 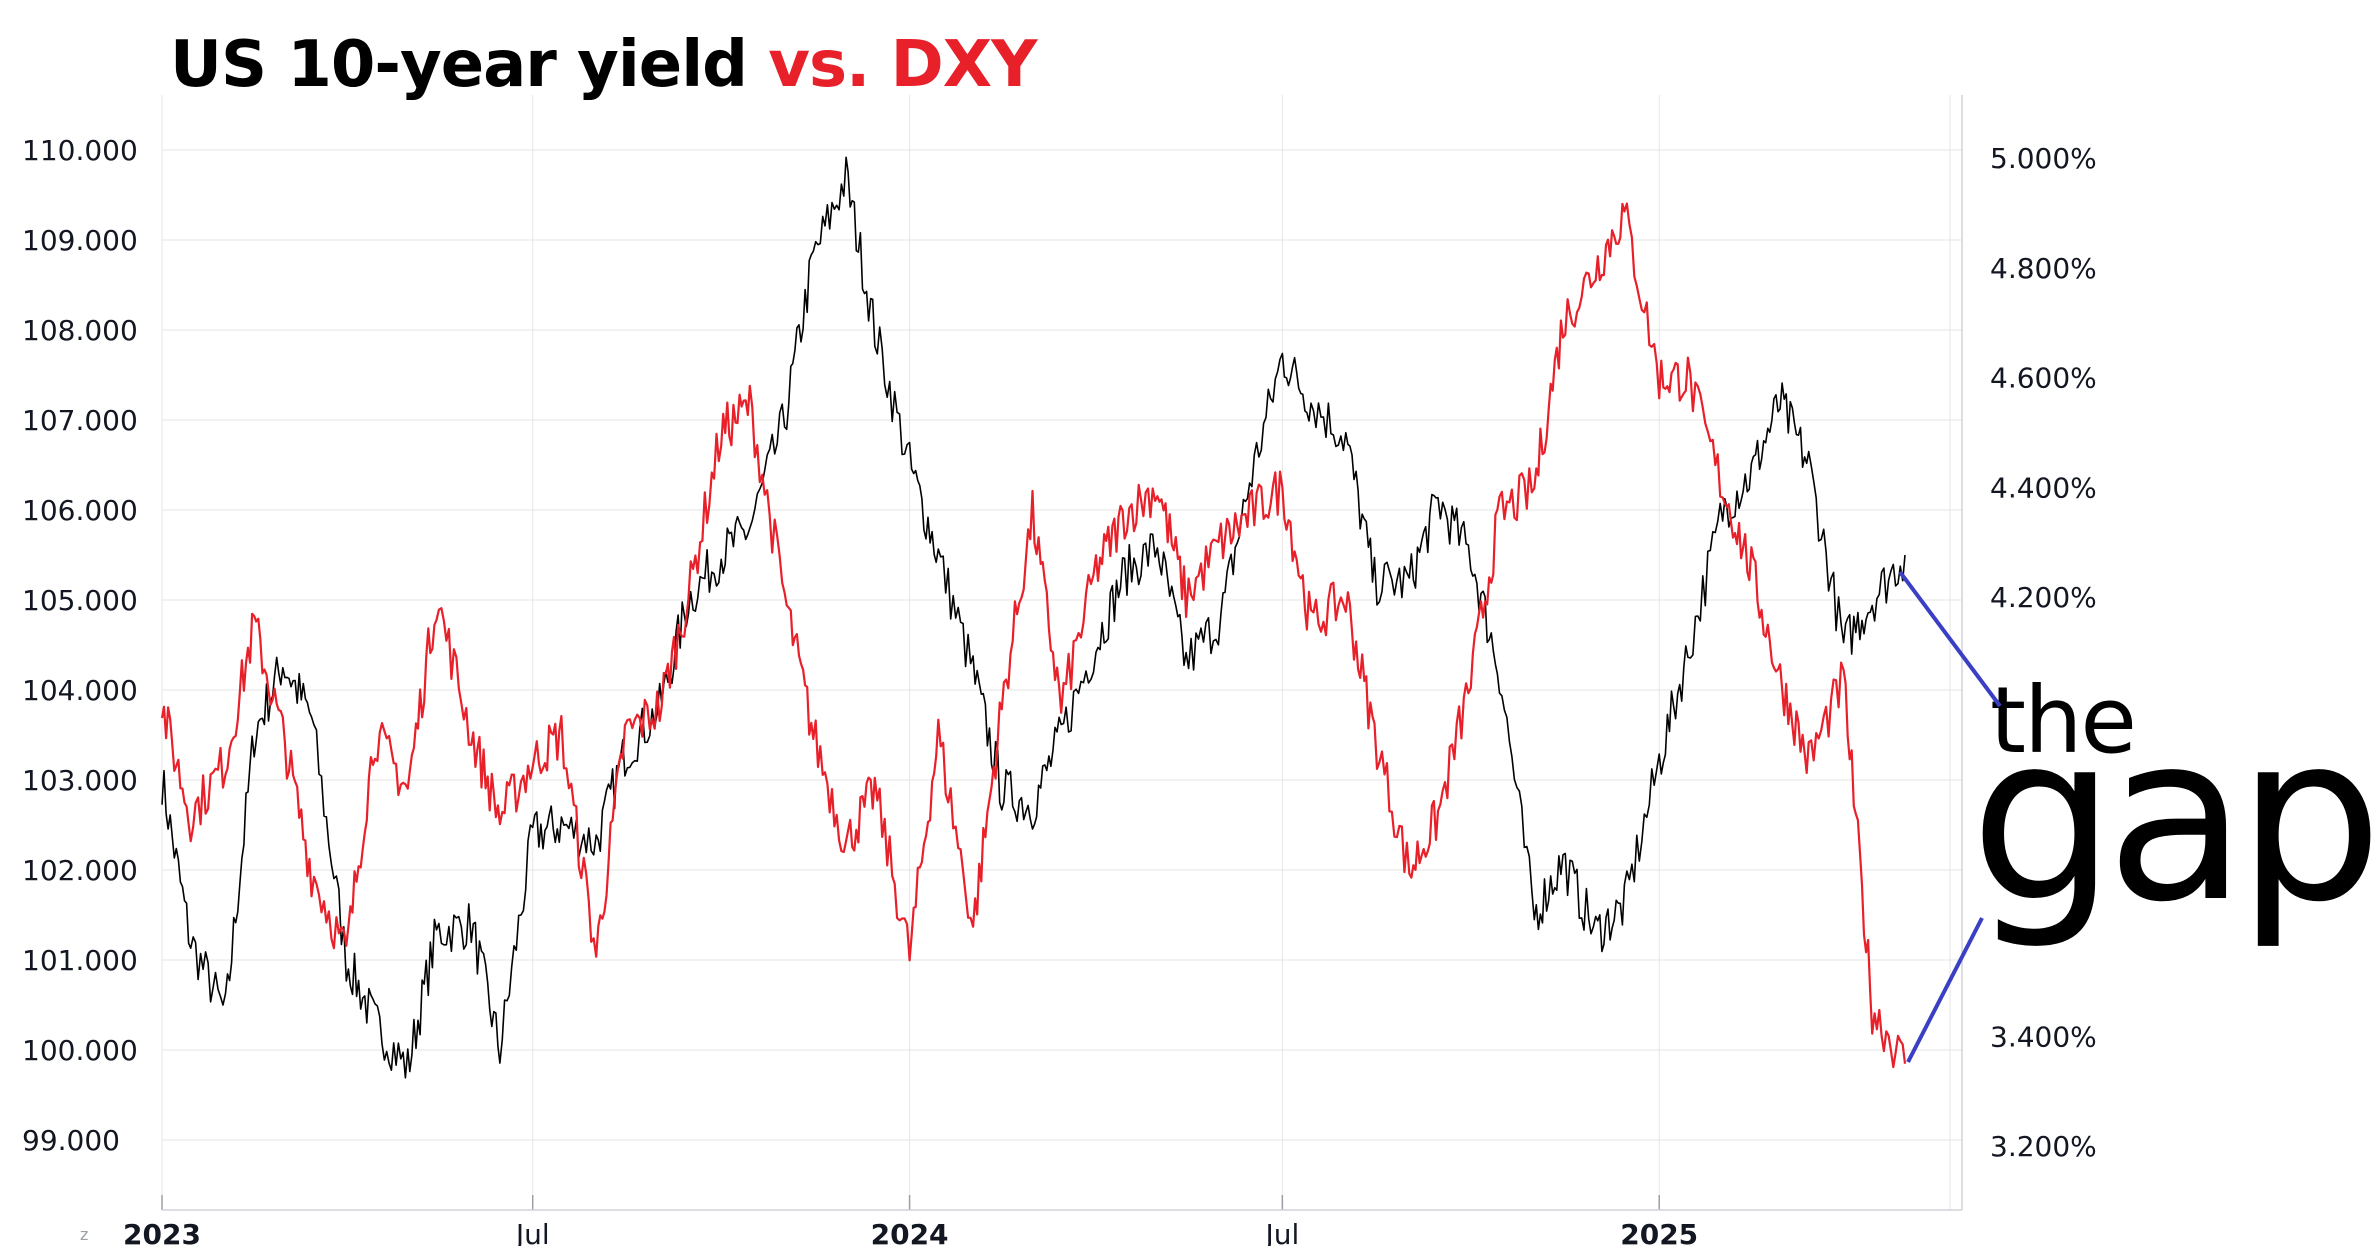 What do you see at coordinates (2062, 720) in the screenshot?
I see `logo-line1: the` at bounding box center [2062, 720].